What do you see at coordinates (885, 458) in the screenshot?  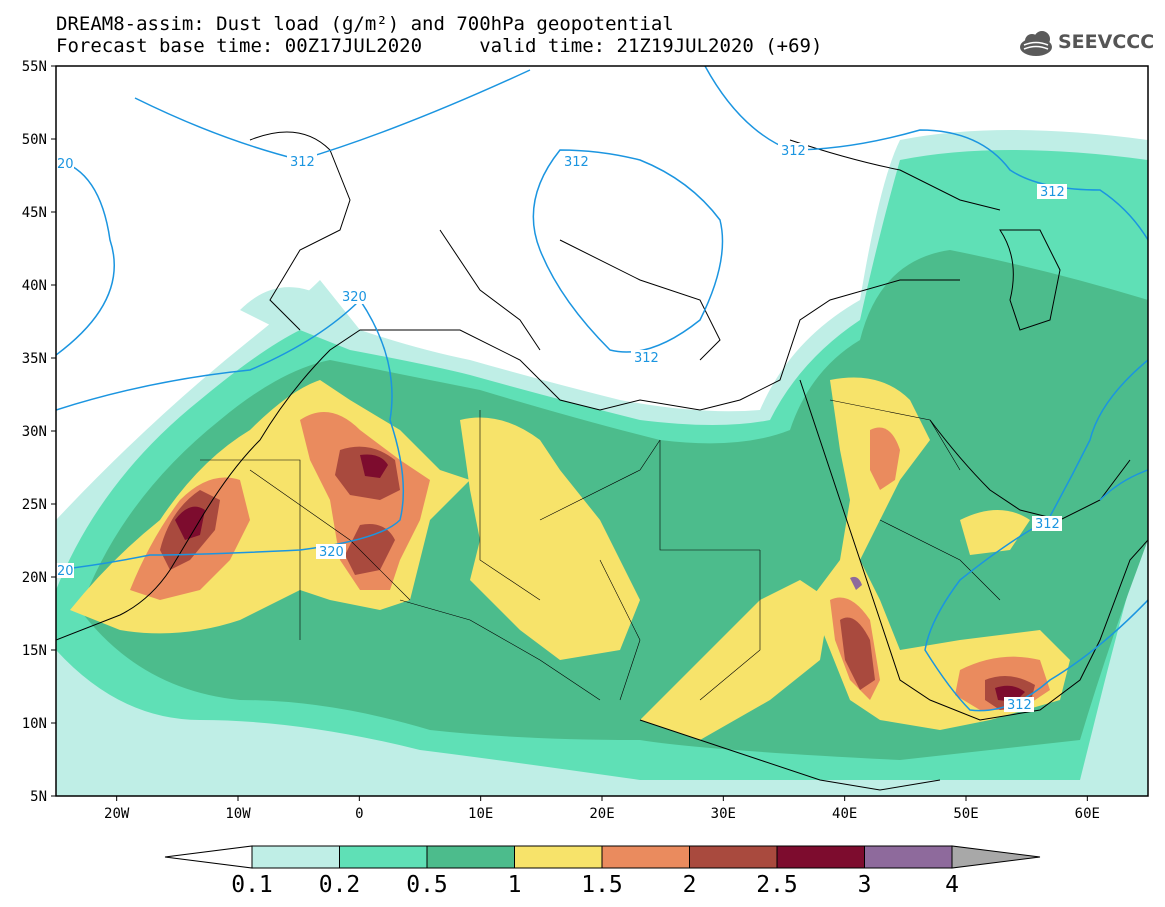 I see `dust-level-5-area-arabia` at bounding box center [885, 458].